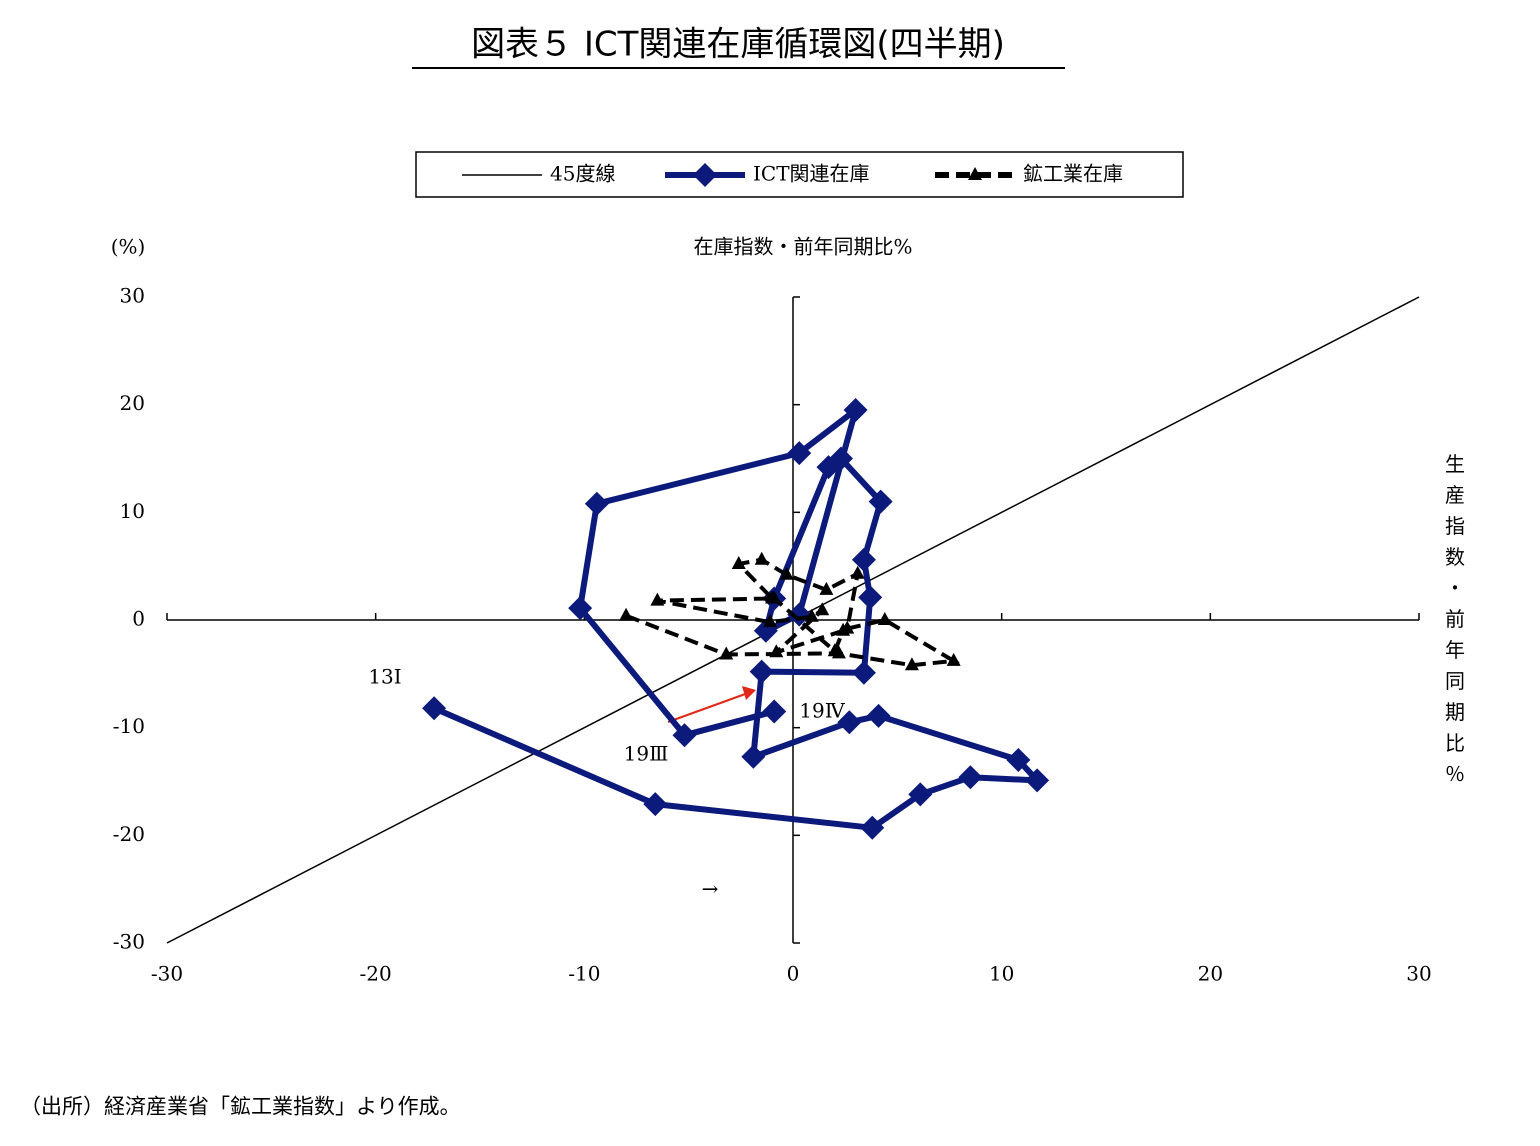 Image resolution: width=1540 pixels, height=1146 pixels. I want to click on annotation: →, so click(710, 889).